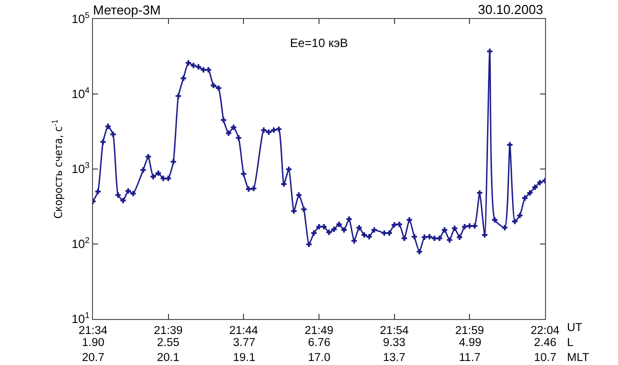 This screenshot has height=365, width=618. What do you see at coordinates (469, 330) in the screenshot?
I see `x-tick-label: 21:59` at bounding box center [469, 330].